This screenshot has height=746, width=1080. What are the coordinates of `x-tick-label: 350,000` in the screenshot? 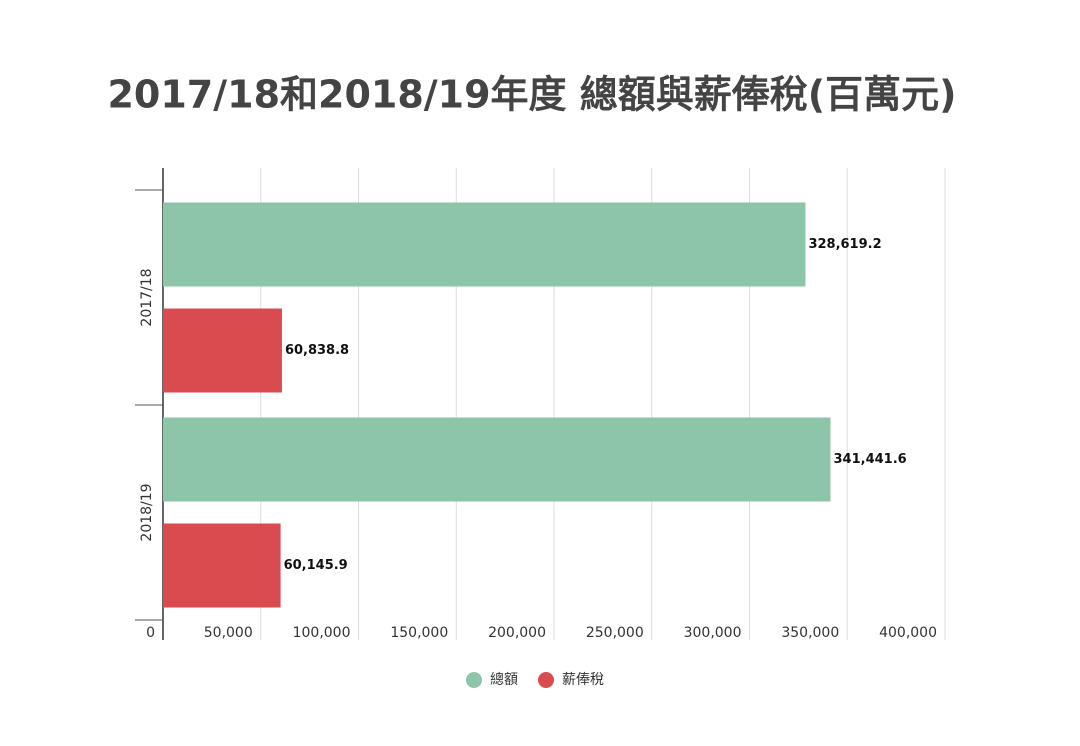 It's located at (810, 633).